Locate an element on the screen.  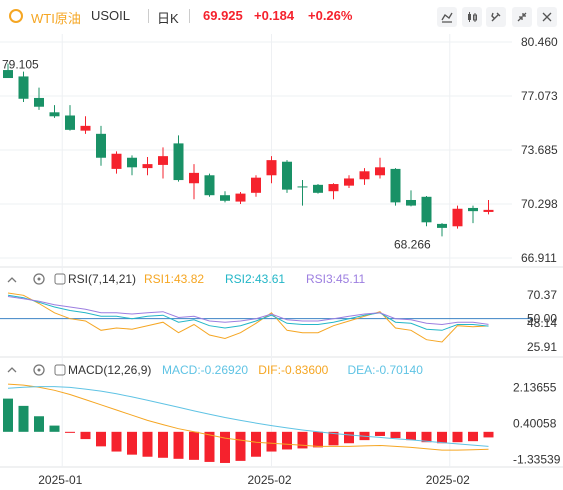
symbol-icon is located at coordinates (16, 16).